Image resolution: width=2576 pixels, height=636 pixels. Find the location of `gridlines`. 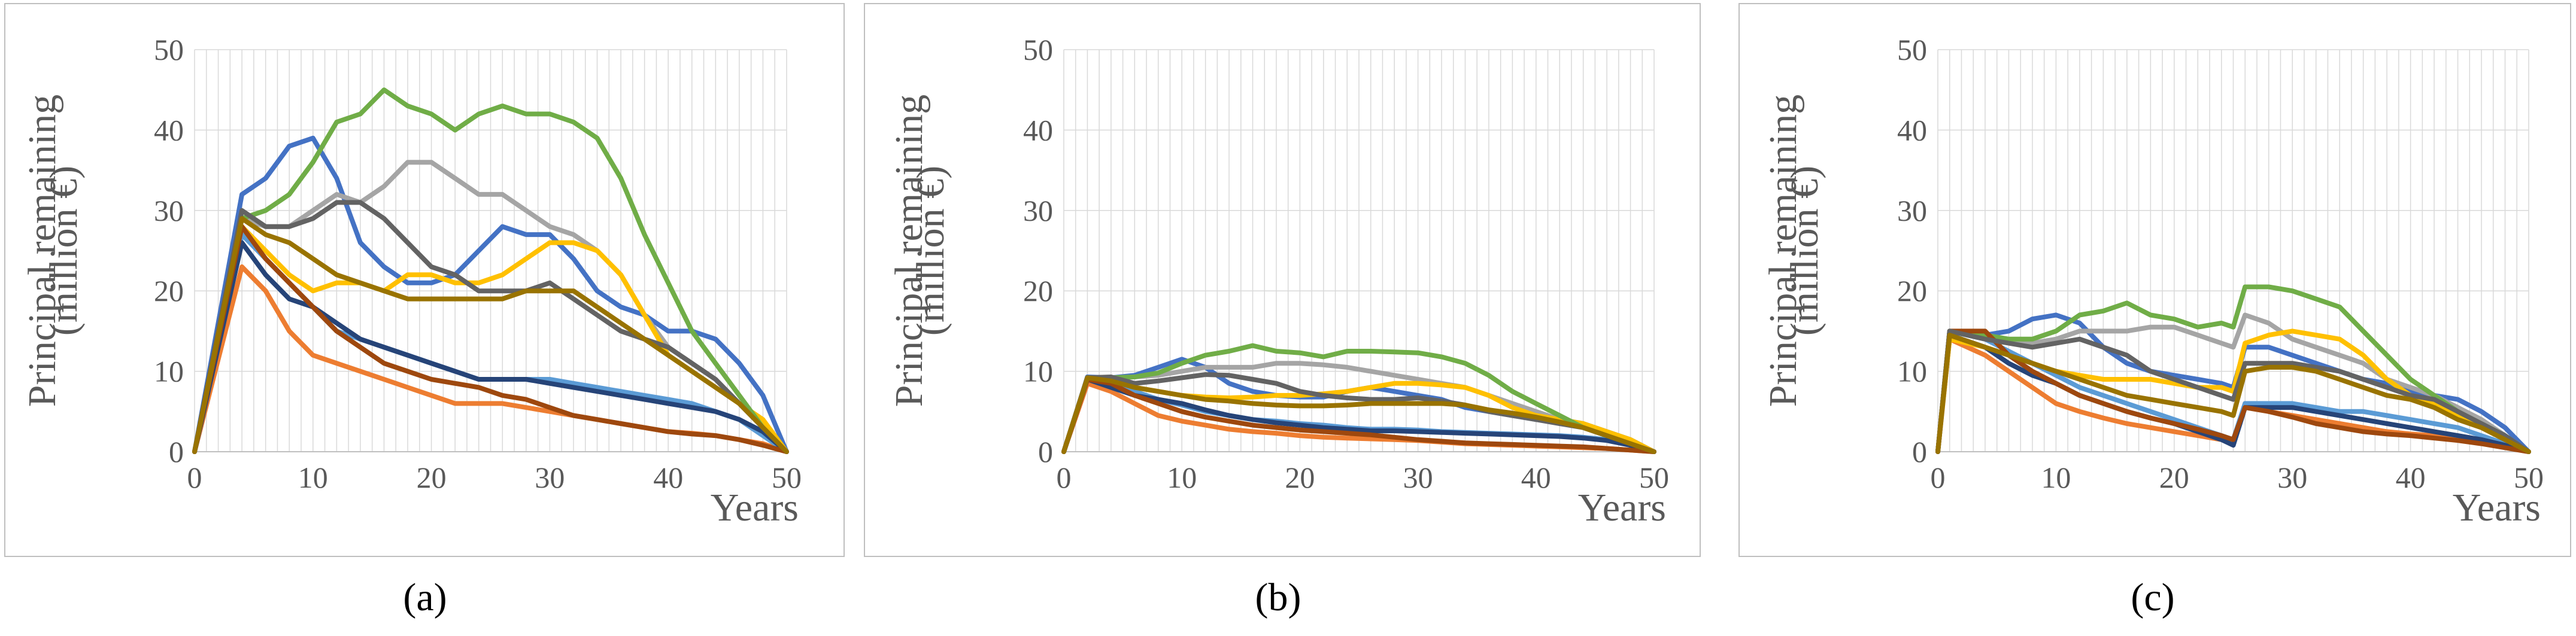

gridlines is located at coordinates (1359, 250).